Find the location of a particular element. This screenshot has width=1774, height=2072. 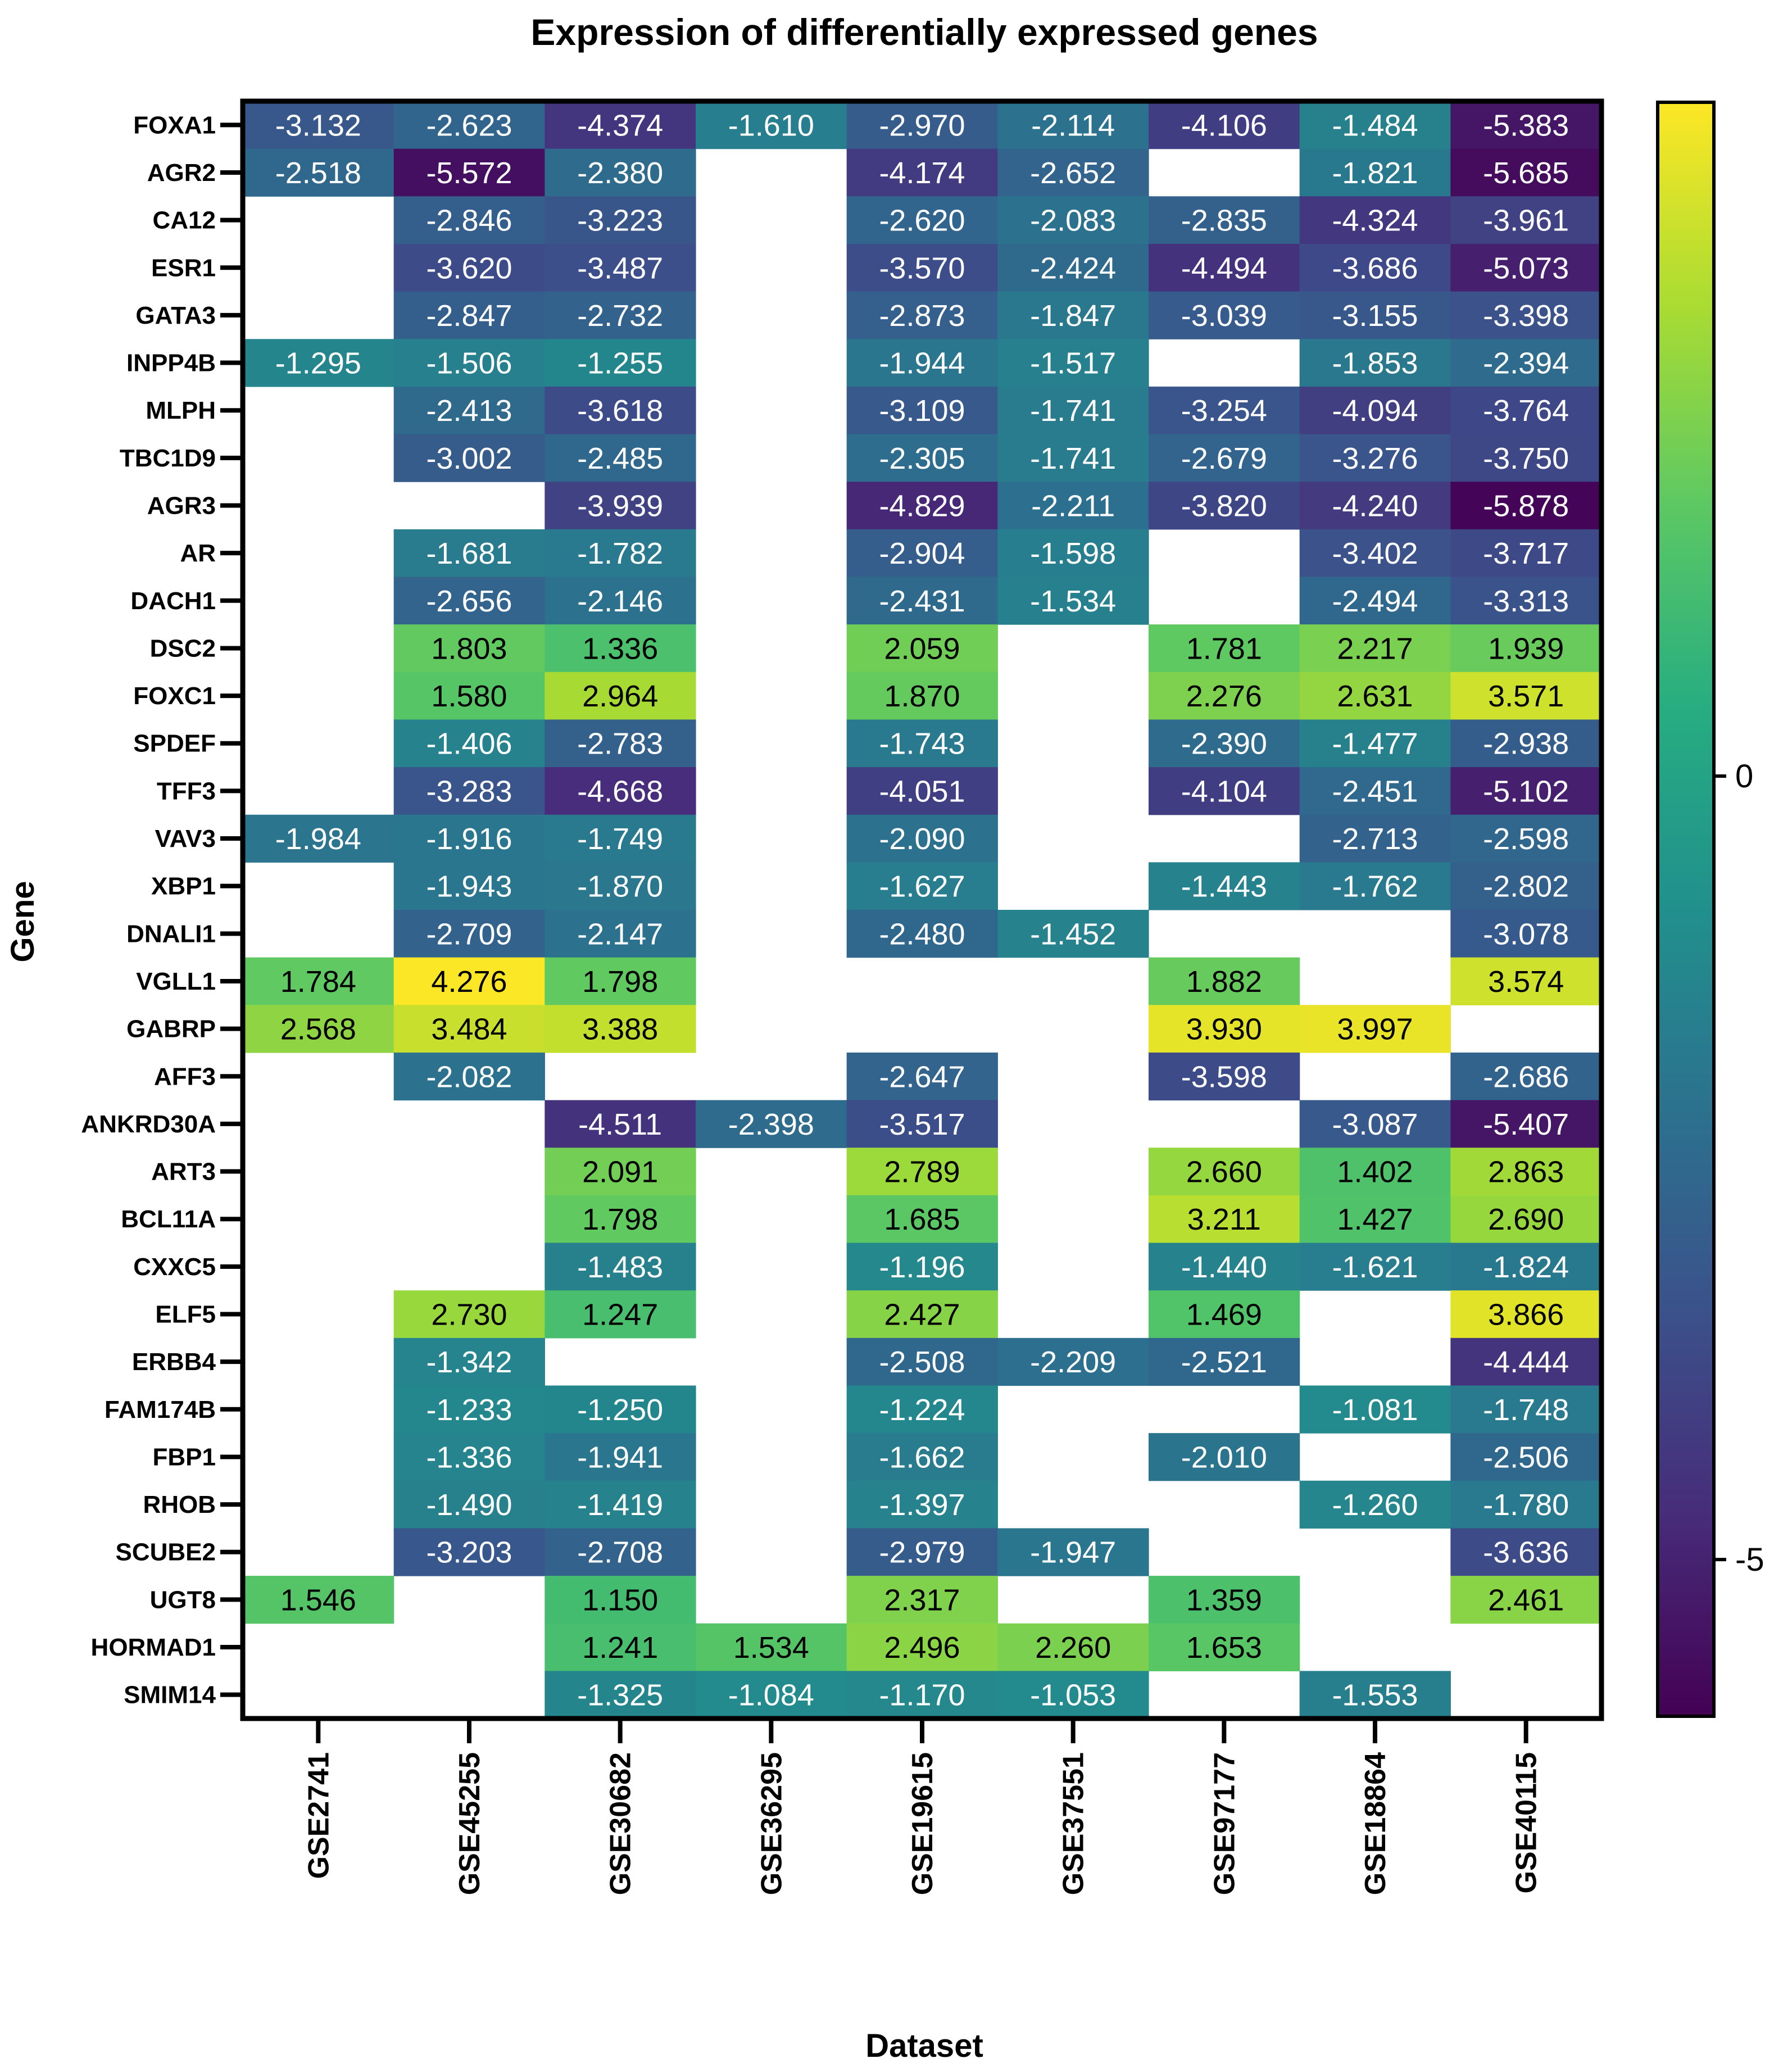

cell-value-label: 1.803 is located at coordinates (469, 648).